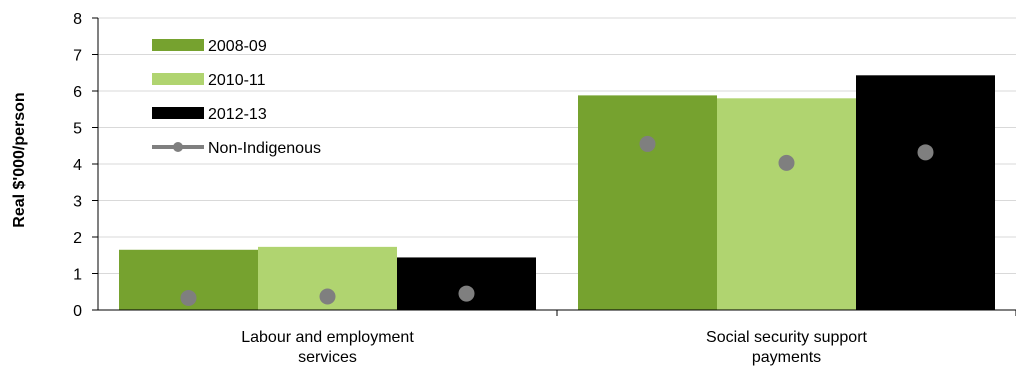 The width and height of the screenshot is (1016, 374). Describe the element at coordinates (264, 148) in the screenshot. I see `legend-label: Non-Indigenous` at that location.